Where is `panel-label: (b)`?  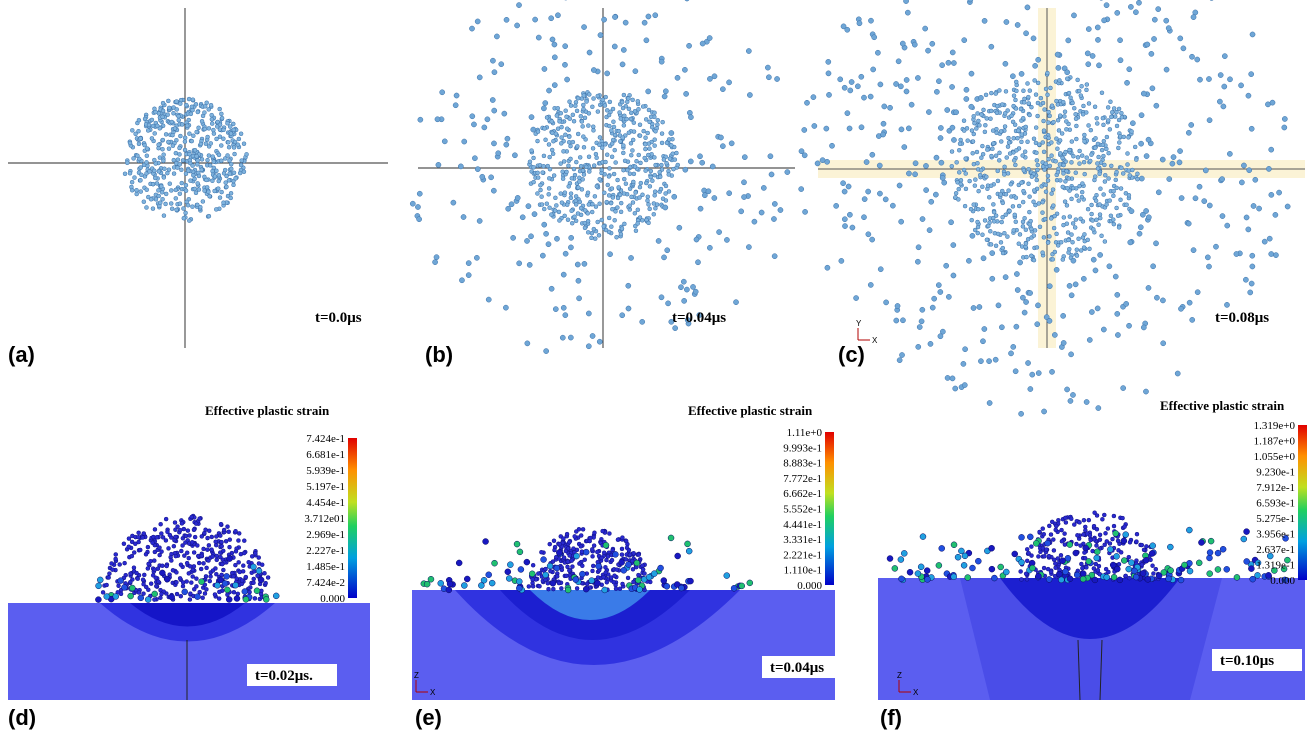 panel-label: (b) is located at coordinates (439, 354).